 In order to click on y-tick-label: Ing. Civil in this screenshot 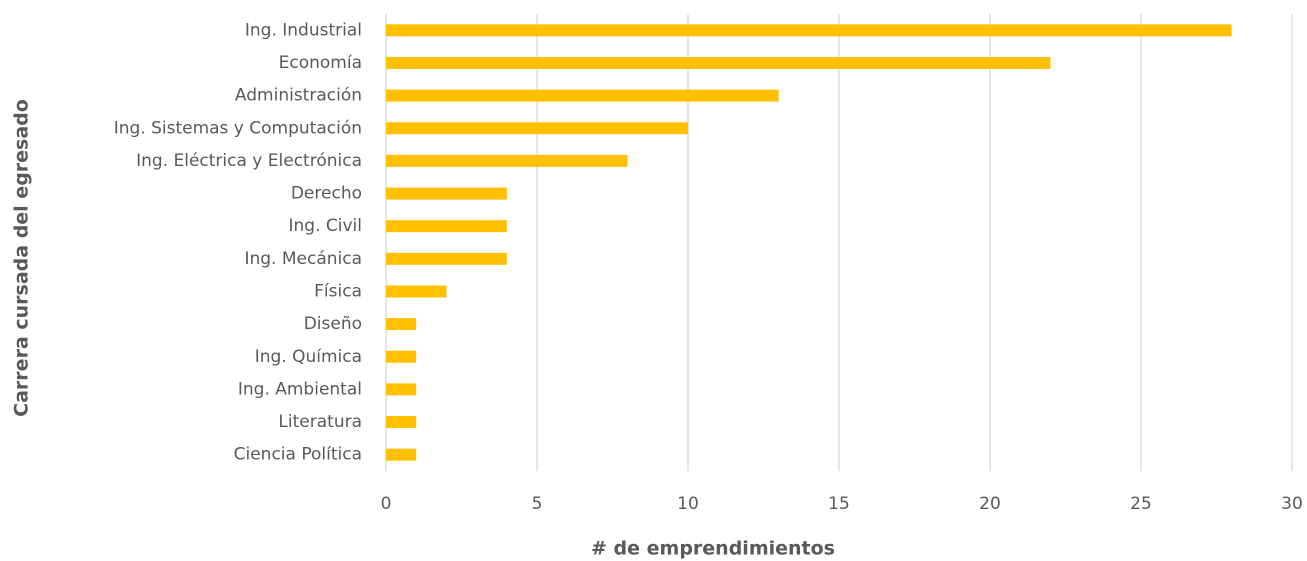, I will do `click(326, 226)`.